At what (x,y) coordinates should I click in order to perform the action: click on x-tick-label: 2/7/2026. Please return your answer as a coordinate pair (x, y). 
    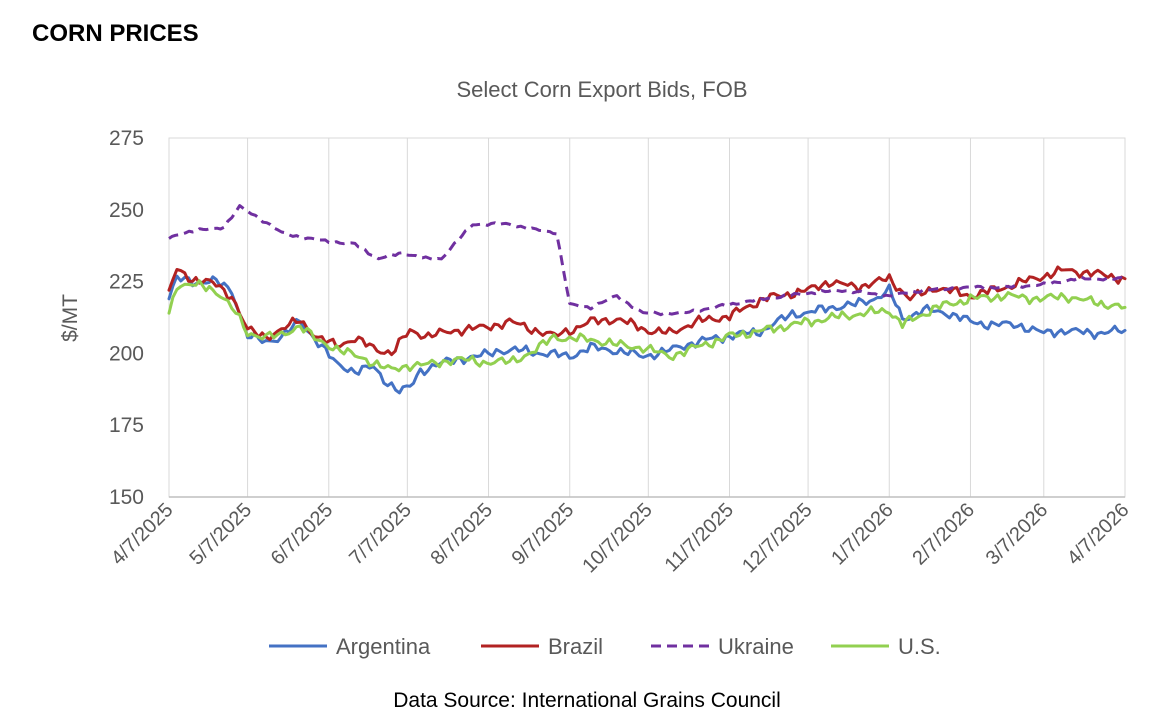
    Looking at the image, I should click on (943, 534).